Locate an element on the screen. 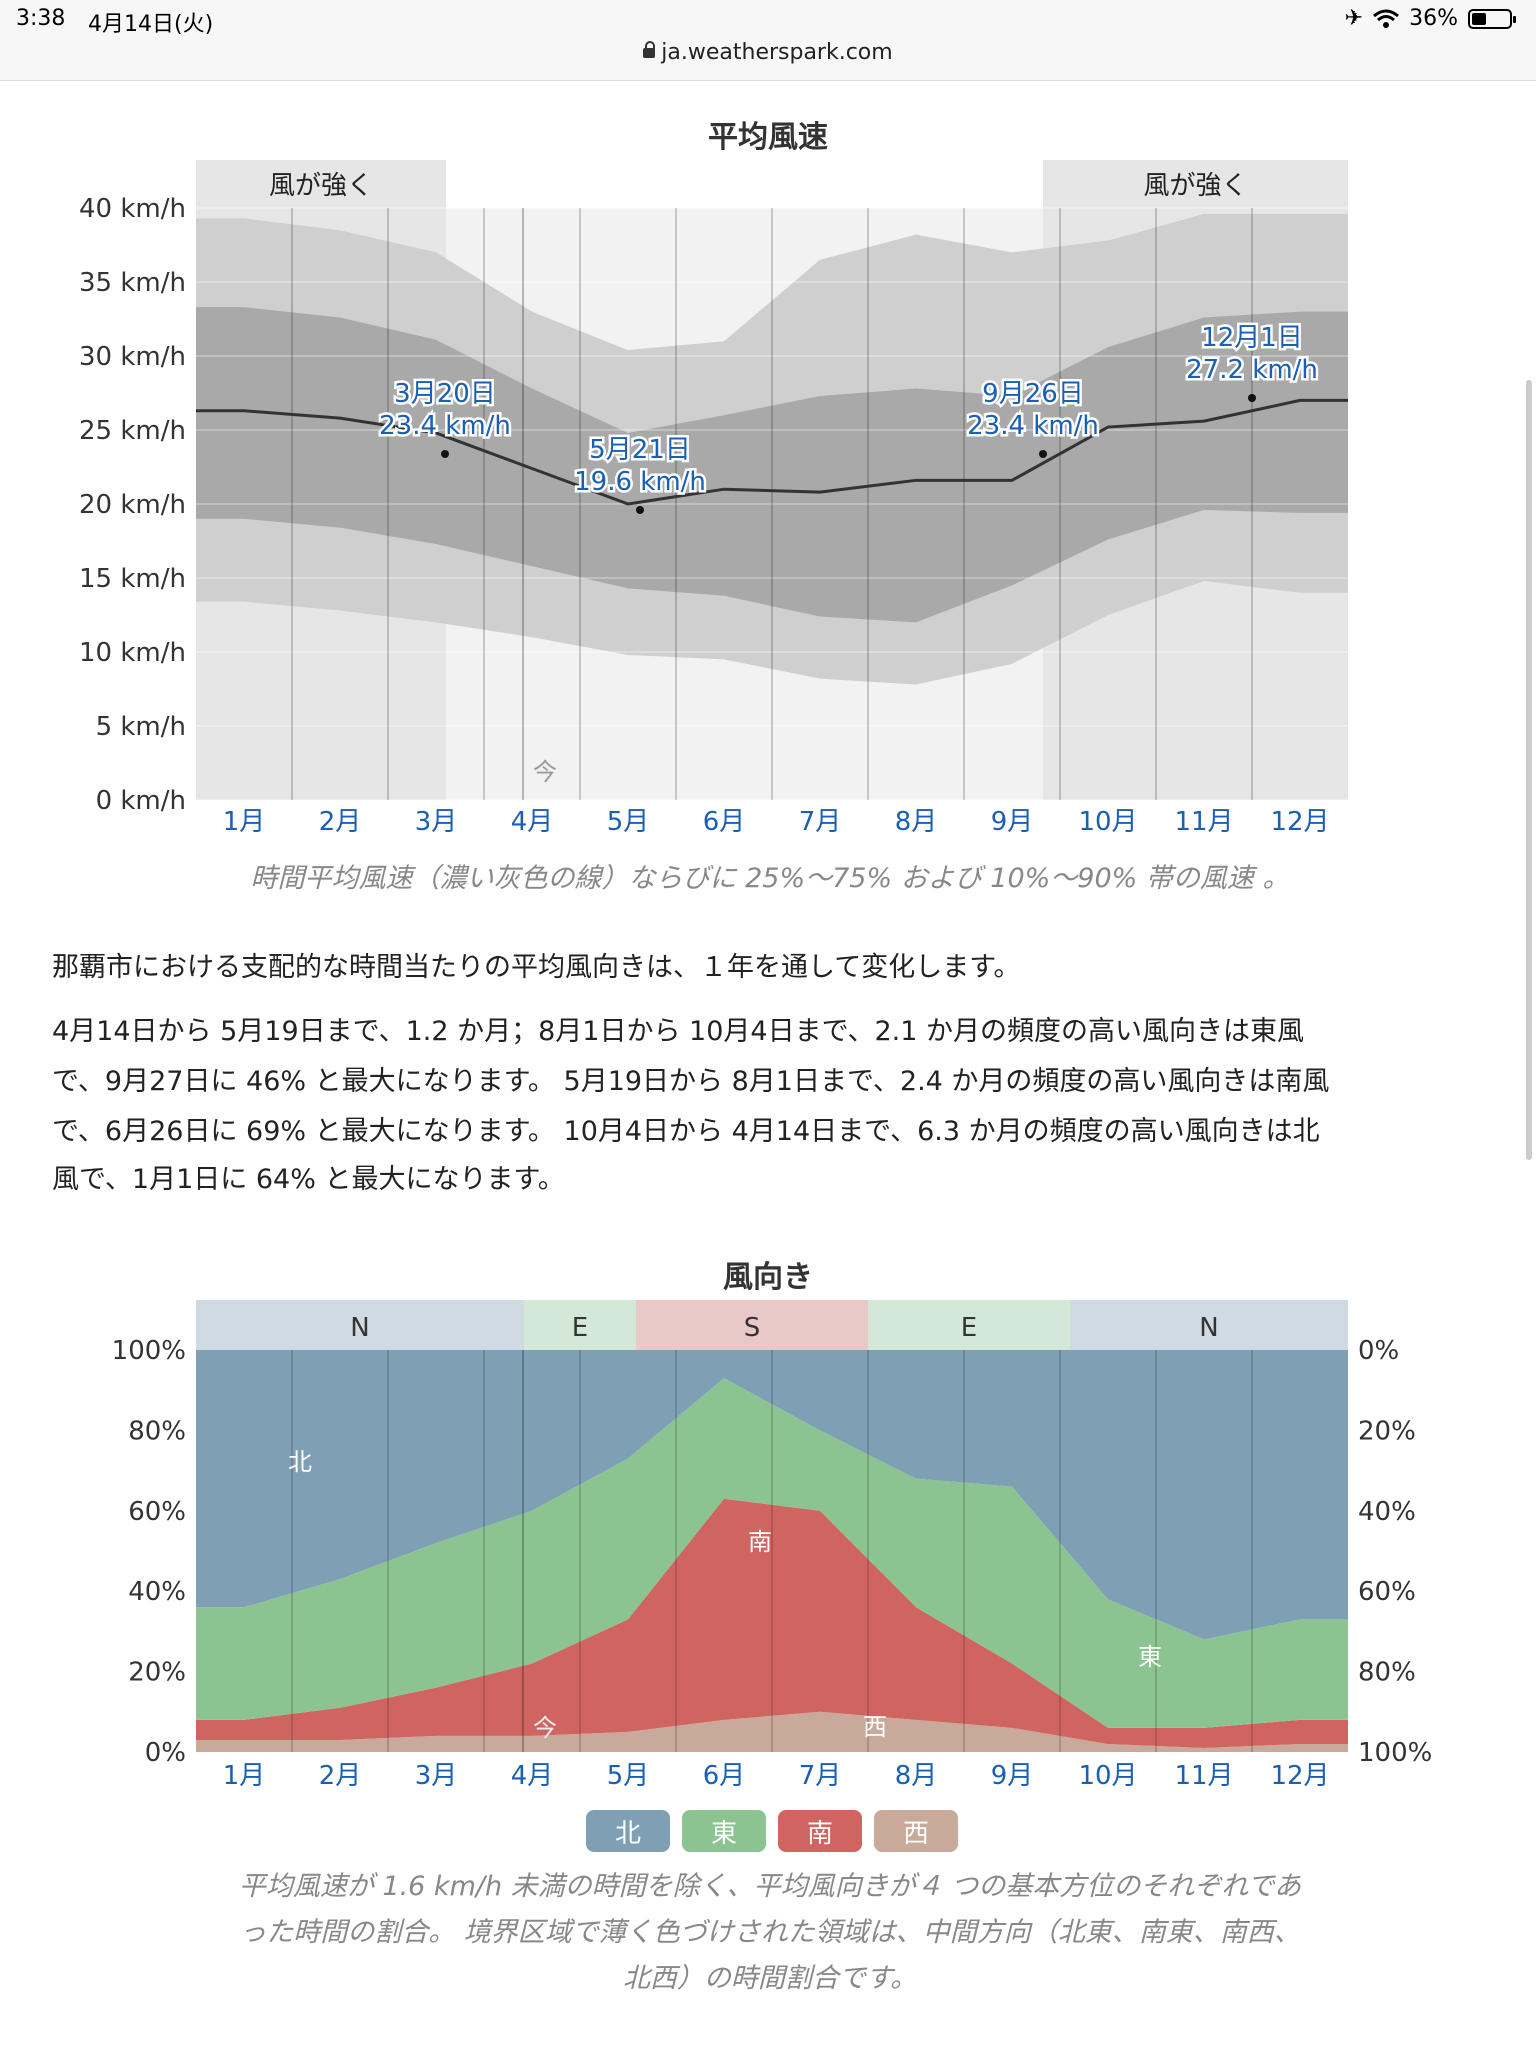 The image size is (1536, 2048). status-icons: ✈ 36% is located at coordinates (1430, 18).